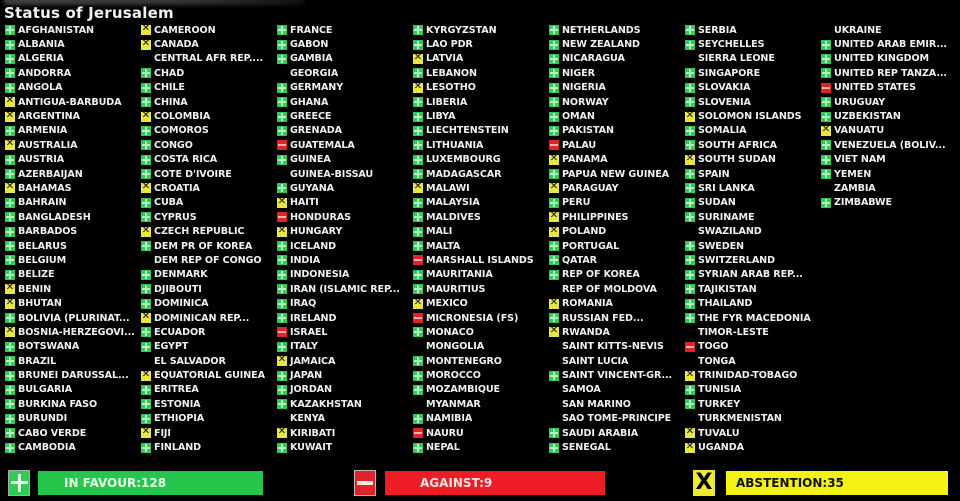  I want to click on country-name: NETHERLANDS, so click(601, 30).